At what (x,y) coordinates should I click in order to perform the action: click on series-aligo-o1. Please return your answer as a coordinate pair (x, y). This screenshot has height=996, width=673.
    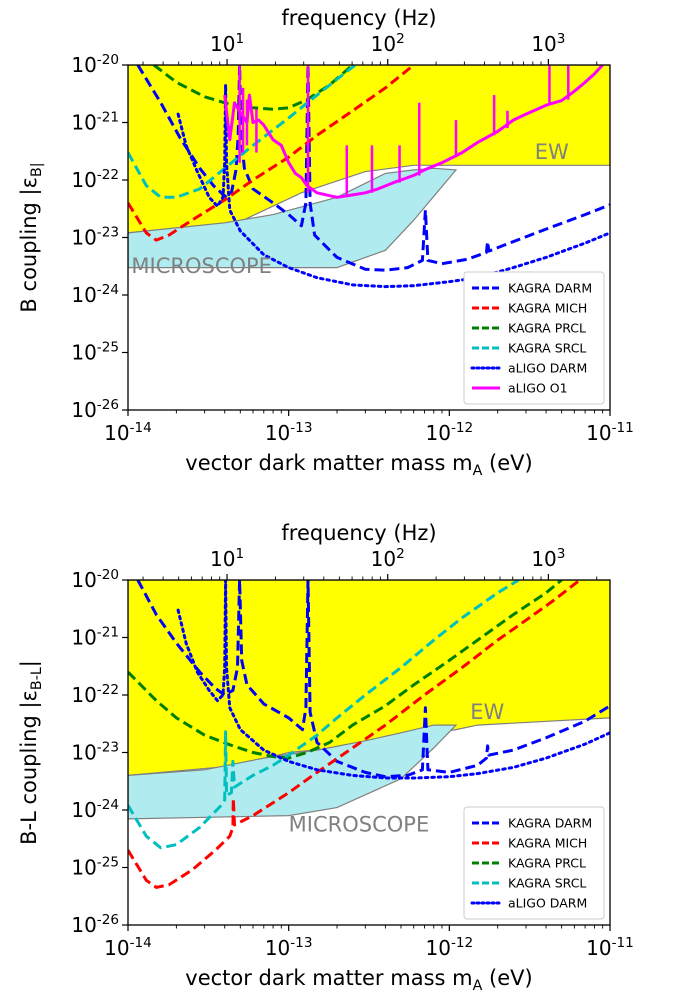
    Looking at the image, I should click on (413, 132).